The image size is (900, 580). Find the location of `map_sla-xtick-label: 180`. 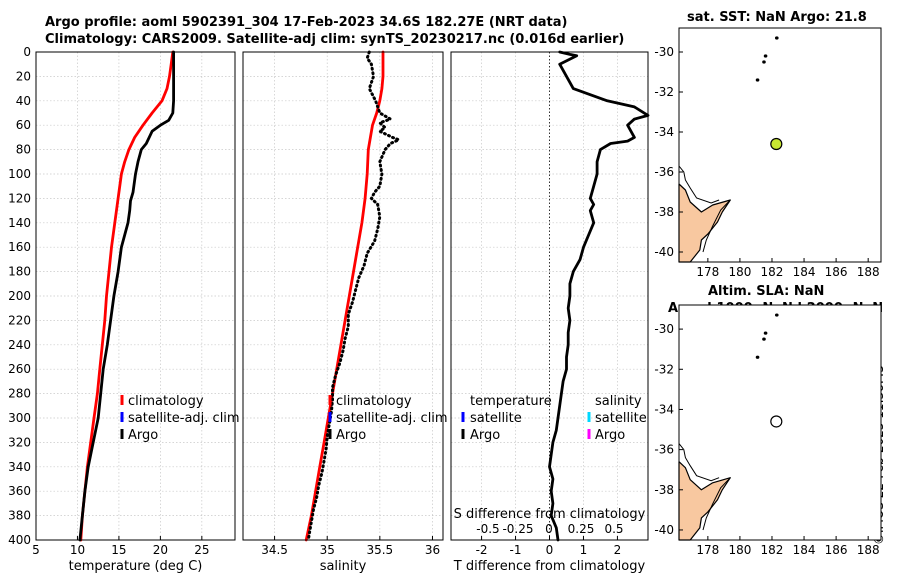

map_sla-xtick-label: 180 is located at coordinates (739, 550).